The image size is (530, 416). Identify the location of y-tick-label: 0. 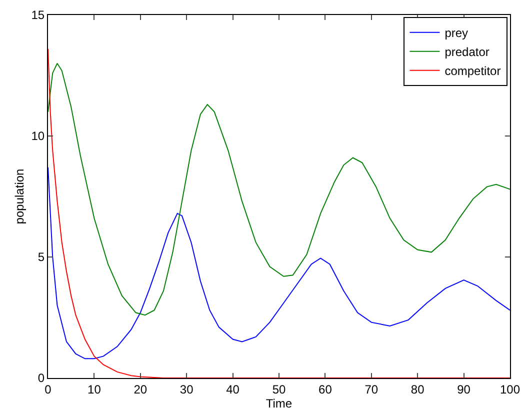
(41, 378).